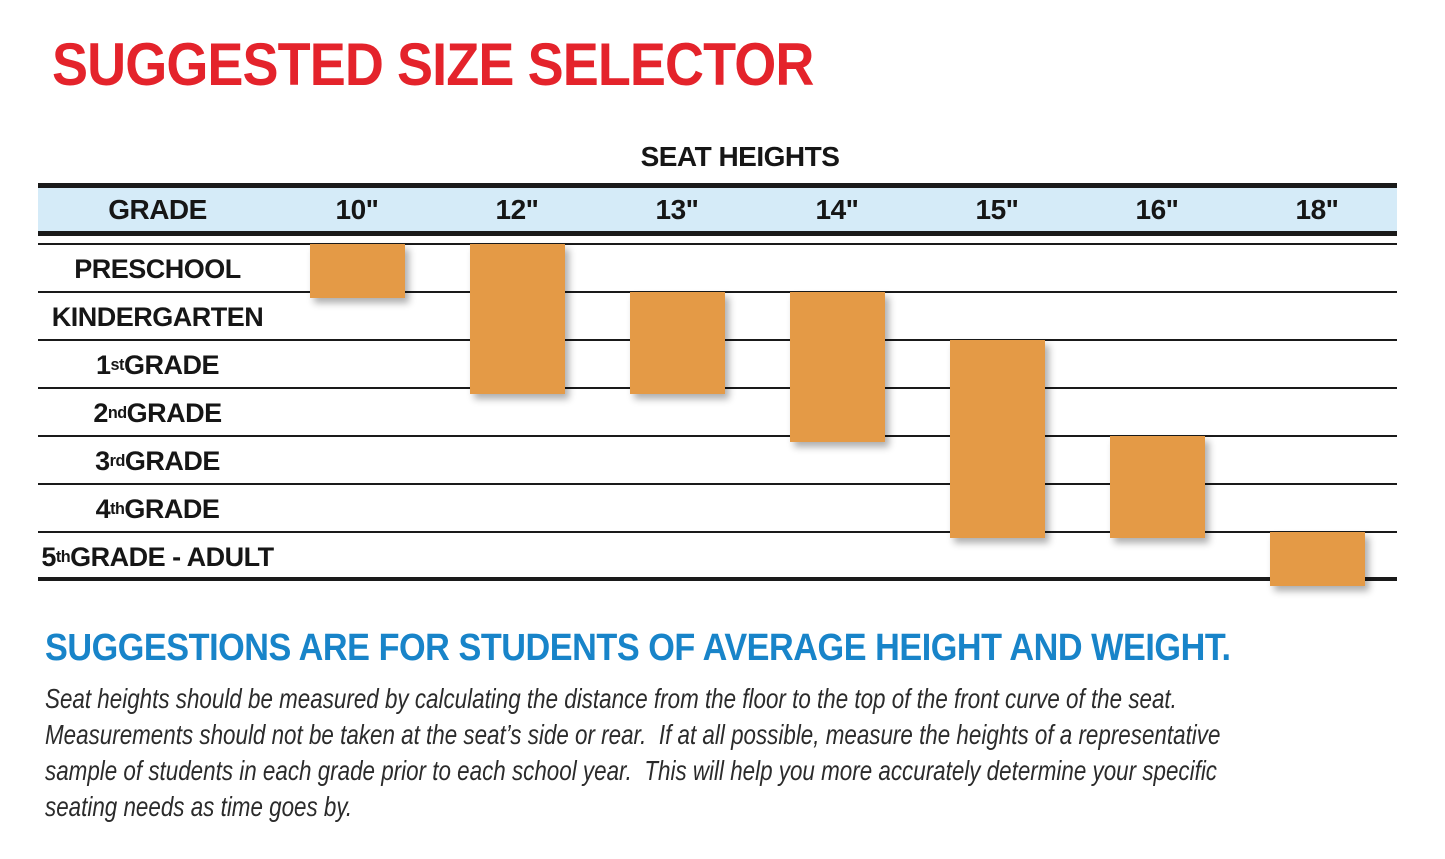  What do you see at coordinates (717, 209) in the screenshot?
I see `table-header-row: GRADE 10" 12" 13" 14" 15" 16" 18"` at bounding box center [717, 209].